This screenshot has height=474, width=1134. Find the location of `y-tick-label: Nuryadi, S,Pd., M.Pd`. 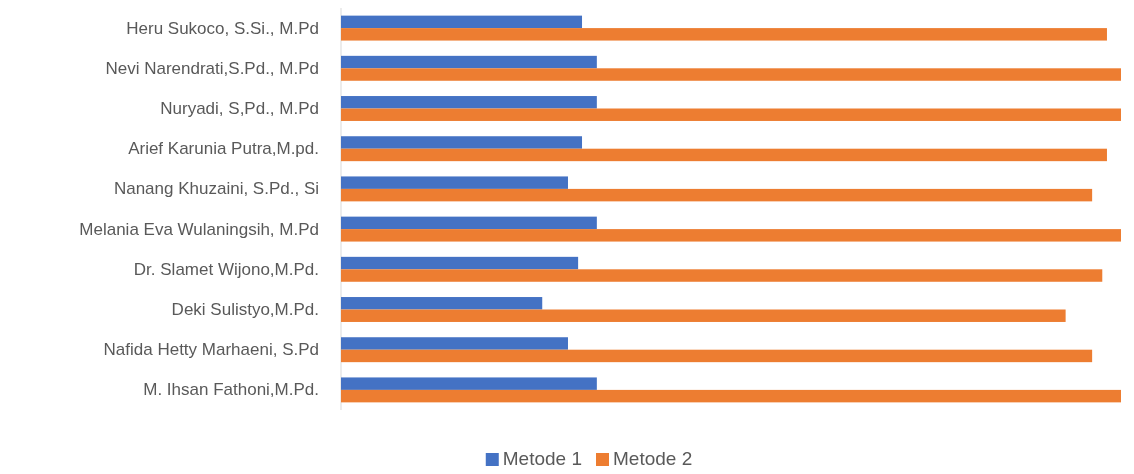

y-tick-label: Nuryadi, S,Pd., M.Pd is located at coordinates (239, 108).